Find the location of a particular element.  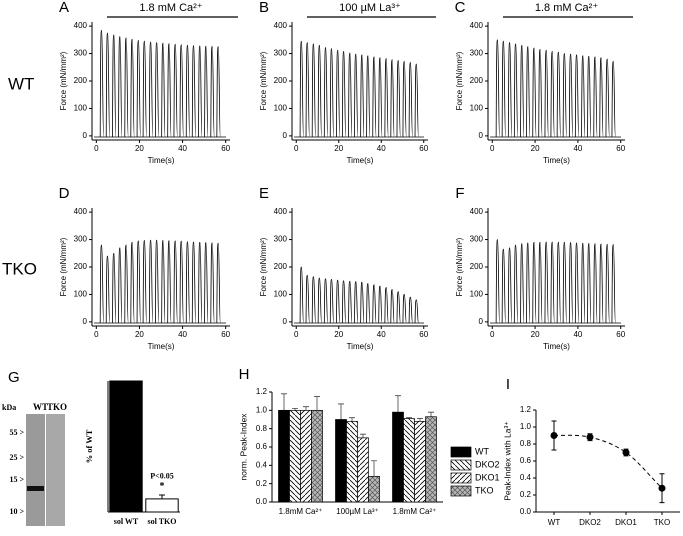

panel-letter: D is located at coordinates (64, 193).